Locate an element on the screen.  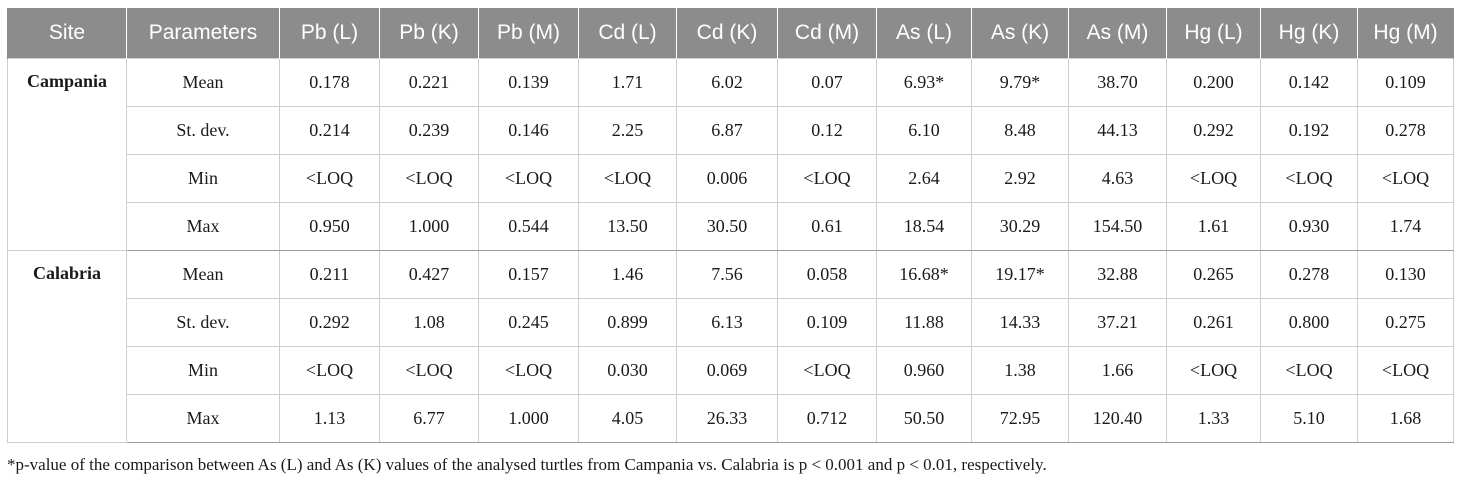
value-cell: 0.006 is located at coordinates (727, 178).